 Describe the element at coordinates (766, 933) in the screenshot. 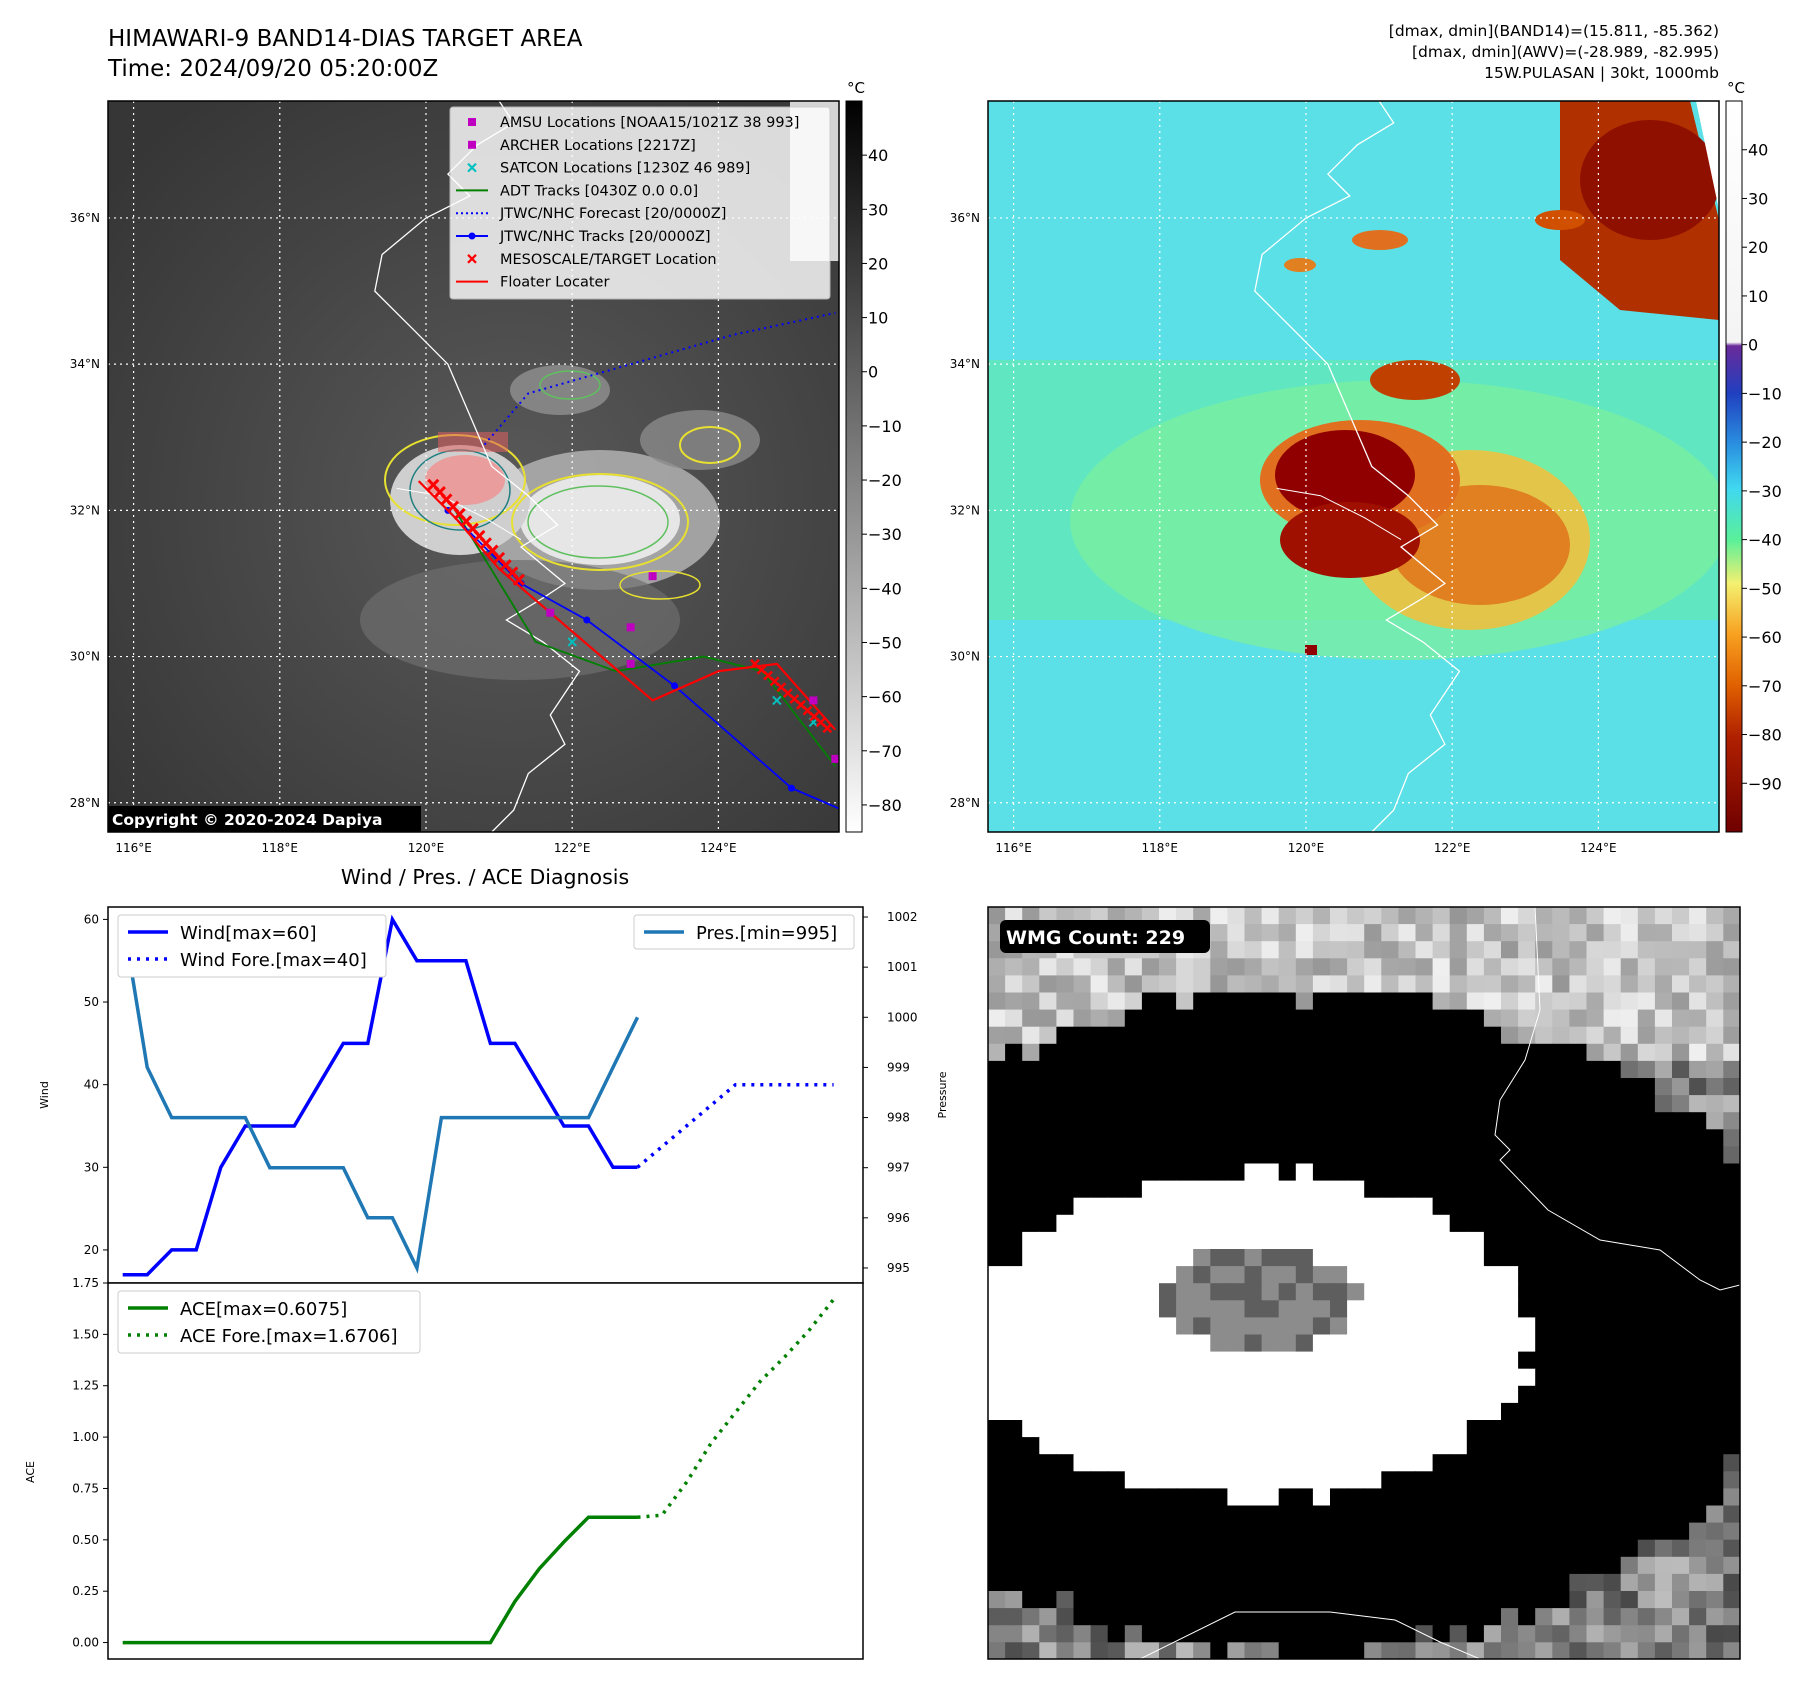

I see `pressure-legend-label: Pres.[min=995]` at that location.